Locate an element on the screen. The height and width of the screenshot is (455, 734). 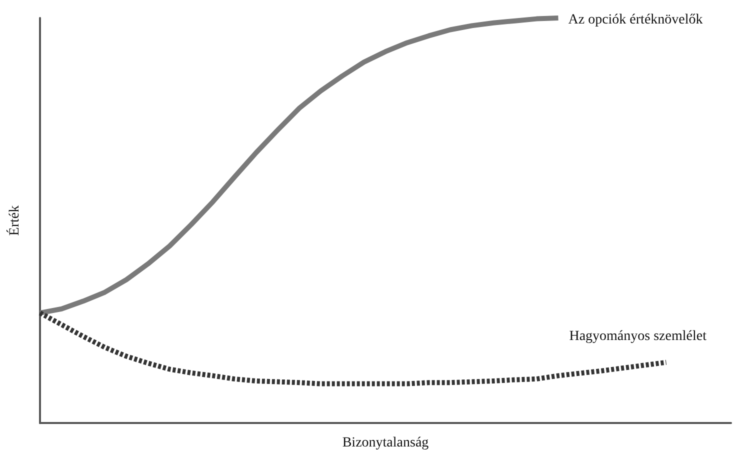
text: Hagyományos szemlélet is located at coordinates (638, 336).